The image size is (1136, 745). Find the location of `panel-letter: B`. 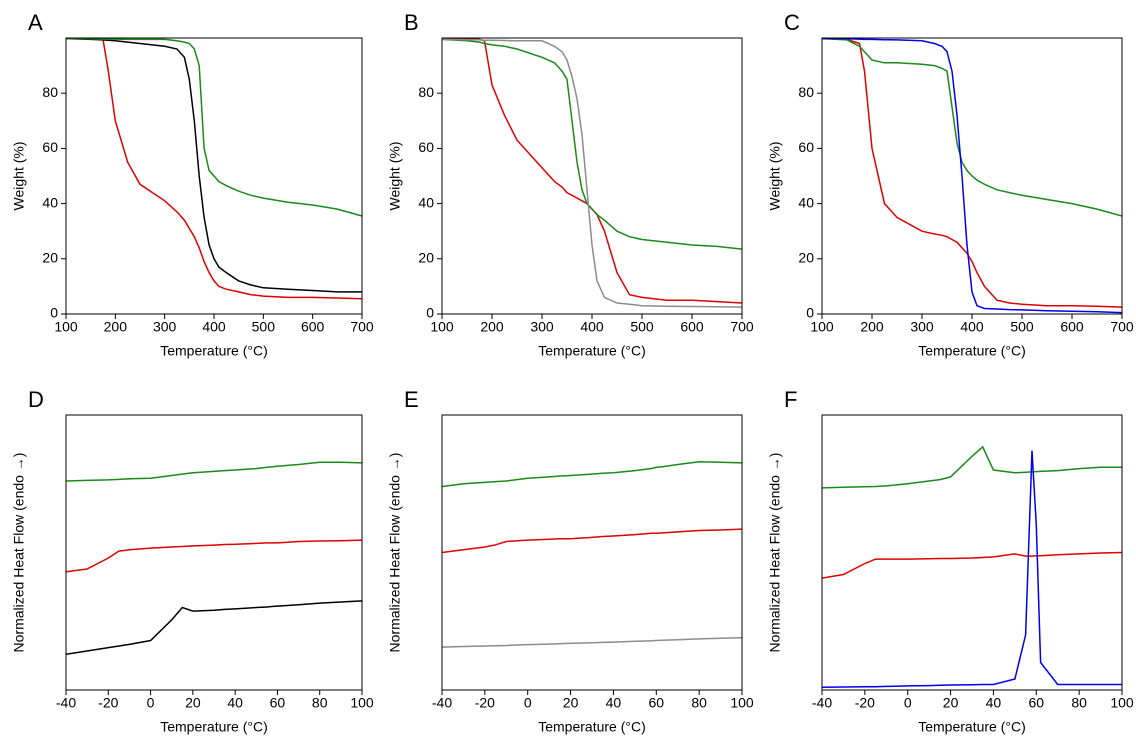

panel-letter: B is located at coordinates (411, 22).